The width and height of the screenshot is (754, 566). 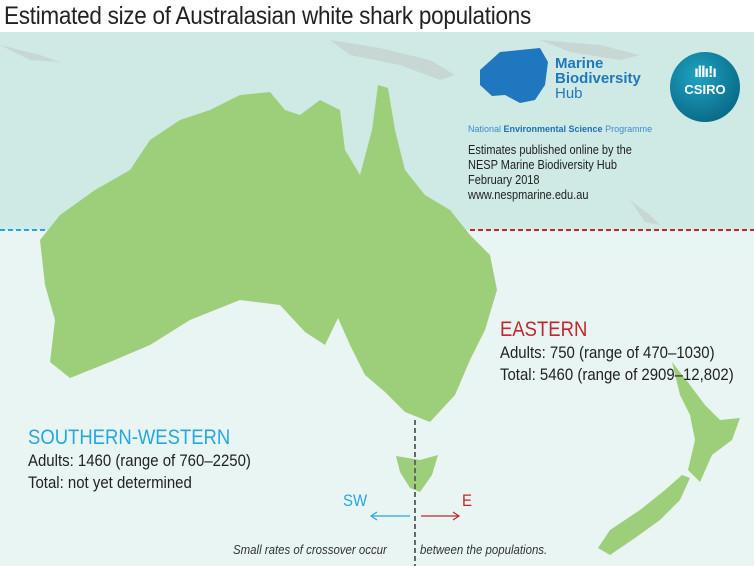 What do you see at coordinates (579, 63) in the screenshot?
I see `logo-line: Marine` at bounding box center [579, 63].